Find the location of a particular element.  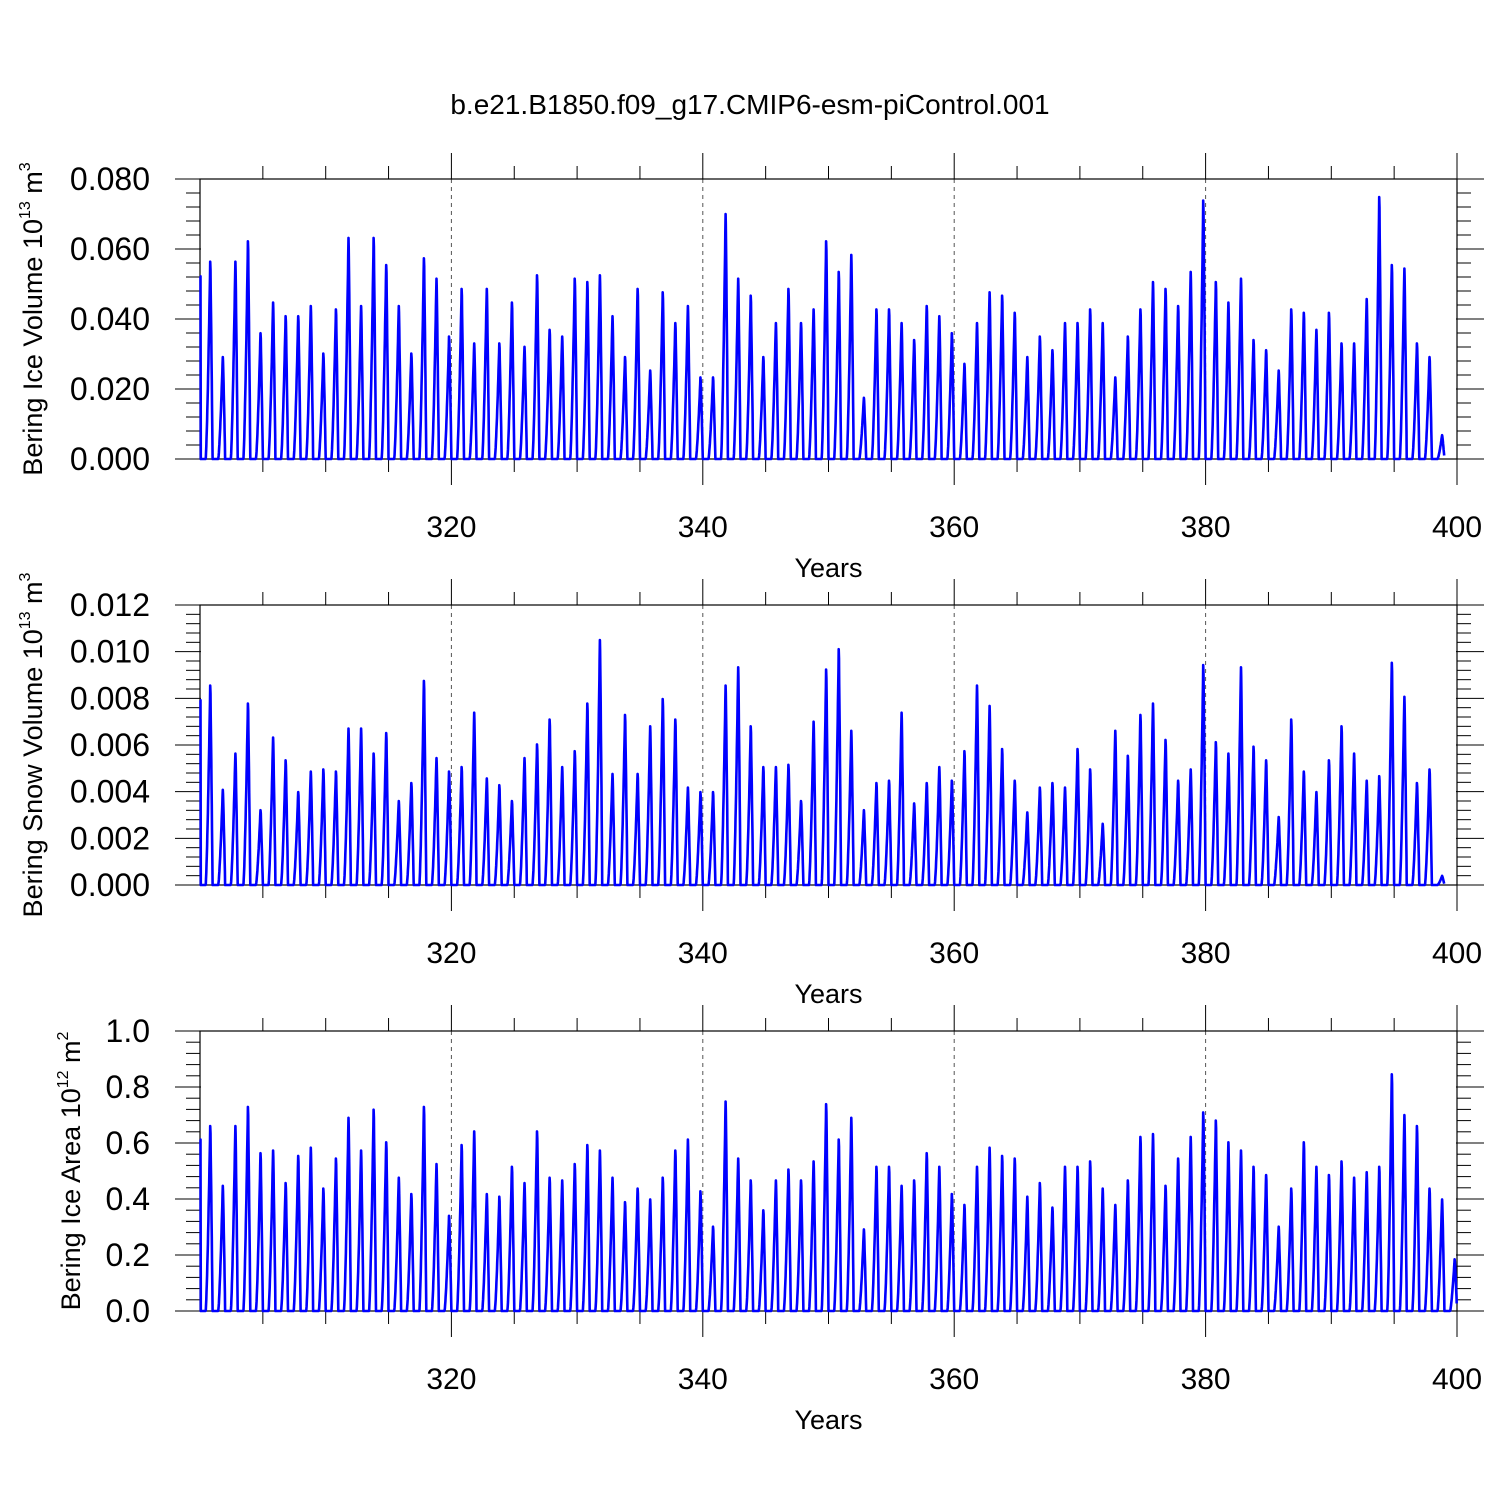

y-tick-label: 0.6 is located at coordinates (128, 1143).